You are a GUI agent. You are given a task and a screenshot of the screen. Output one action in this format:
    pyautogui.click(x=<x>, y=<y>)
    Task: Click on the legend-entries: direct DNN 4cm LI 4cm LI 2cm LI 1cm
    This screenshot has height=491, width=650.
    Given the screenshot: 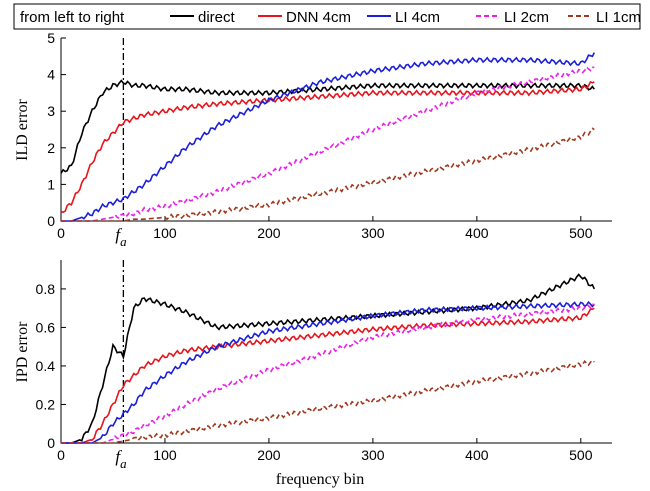 What is the action you would take?
    pyautogui.click(x=405, y=17)
    